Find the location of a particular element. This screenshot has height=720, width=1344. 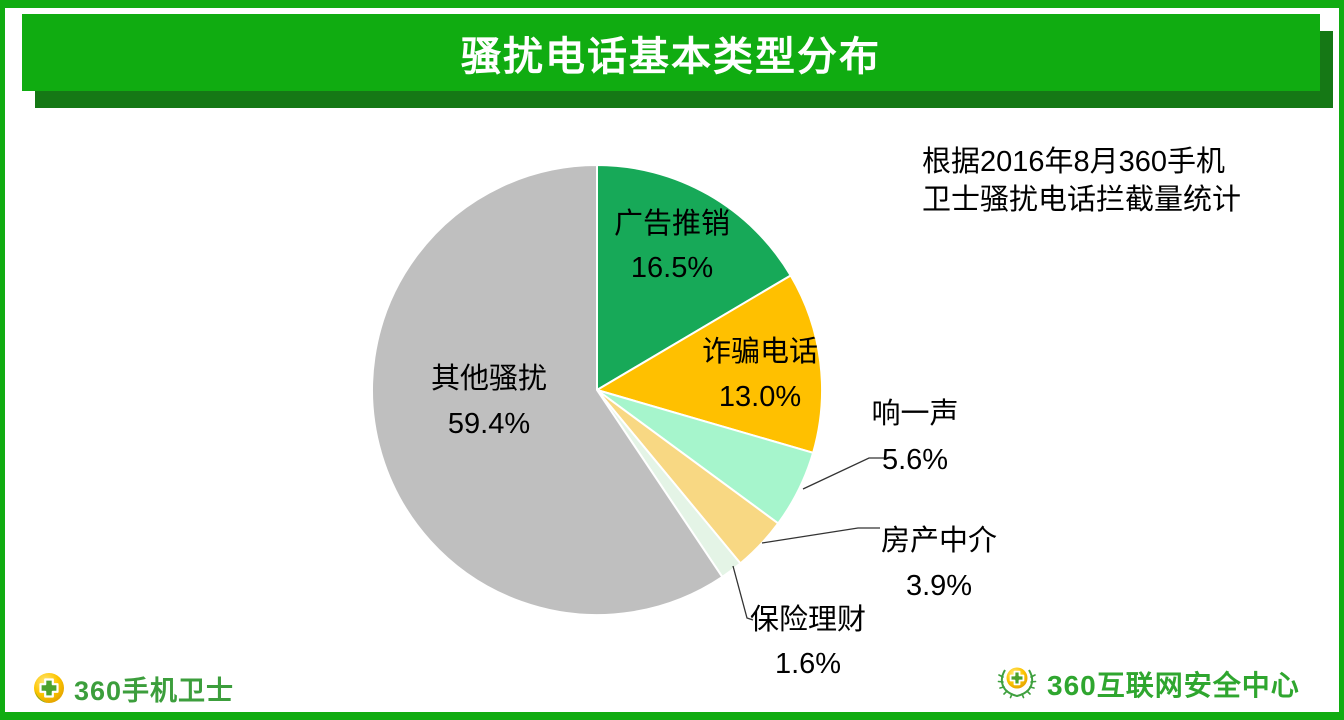

logo-360-security-center: 360互联网安全中心 is located at coordinates (1147, 684).